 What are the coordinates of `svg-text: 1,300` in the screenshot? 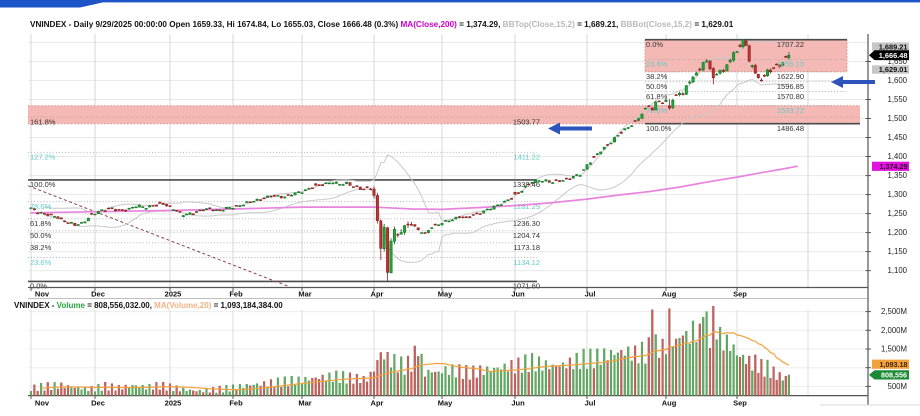 It's located at (897, 194).